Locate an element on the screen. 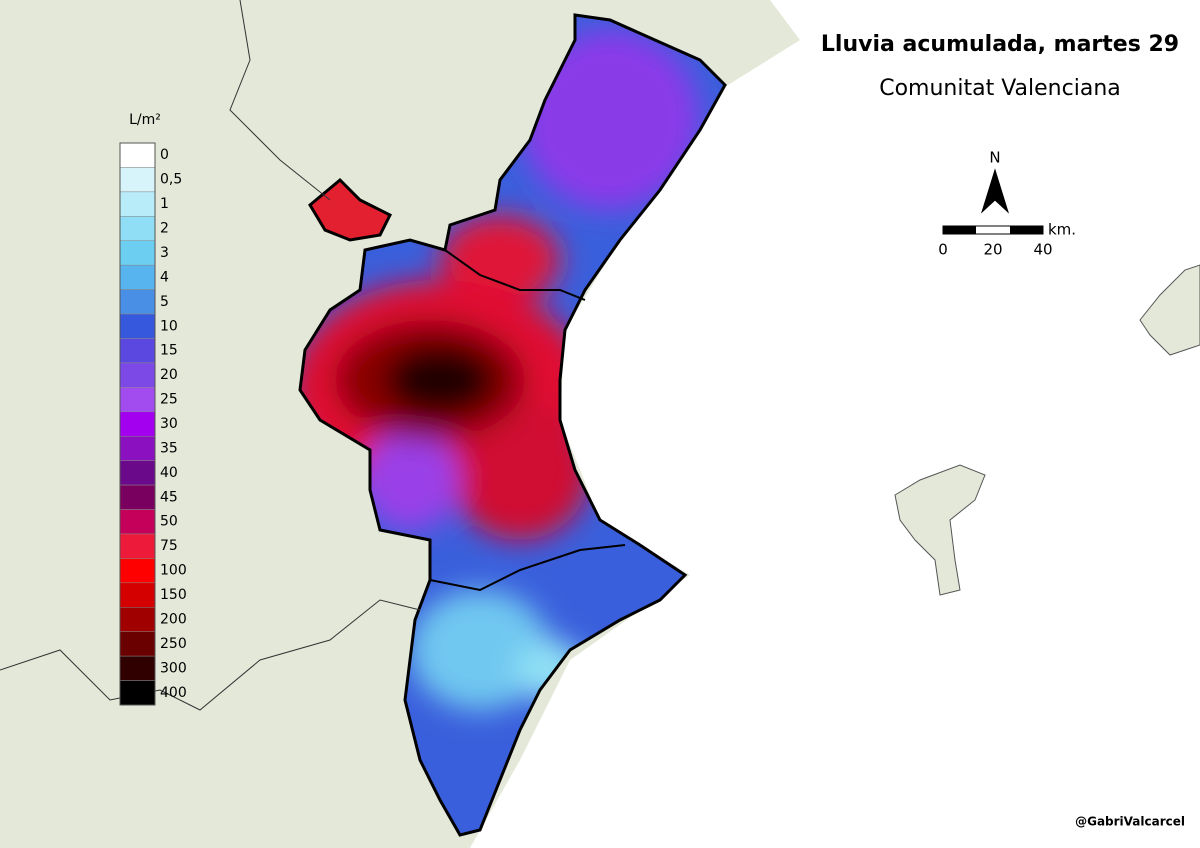 Image resolution: width=1200 pixels, height=848 pixels. legend-label: 3 is located at coordinates (164, 253).